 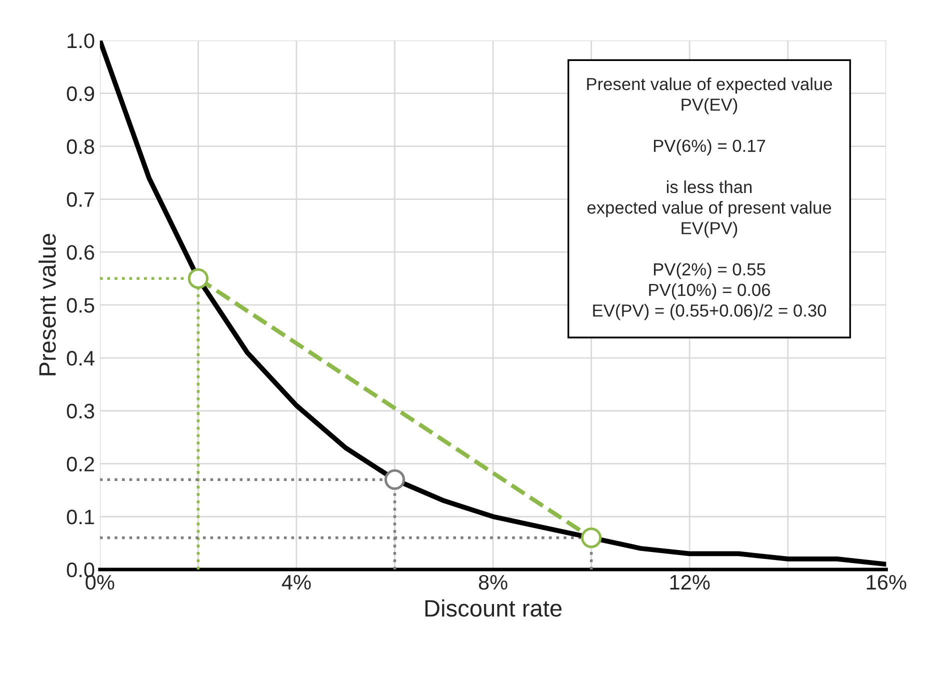 What do you see at coordinates (690, 582) in the screenshot?
I see `x-tick-label: 12%` at bounding box center [690, 582].